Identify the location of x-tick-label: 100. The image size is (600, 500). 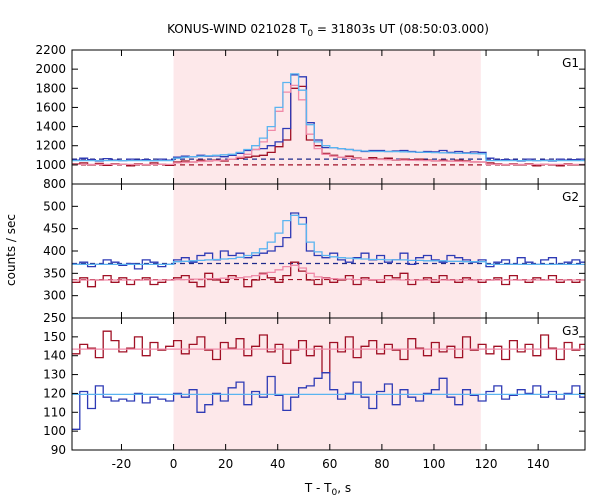
(434, 464).